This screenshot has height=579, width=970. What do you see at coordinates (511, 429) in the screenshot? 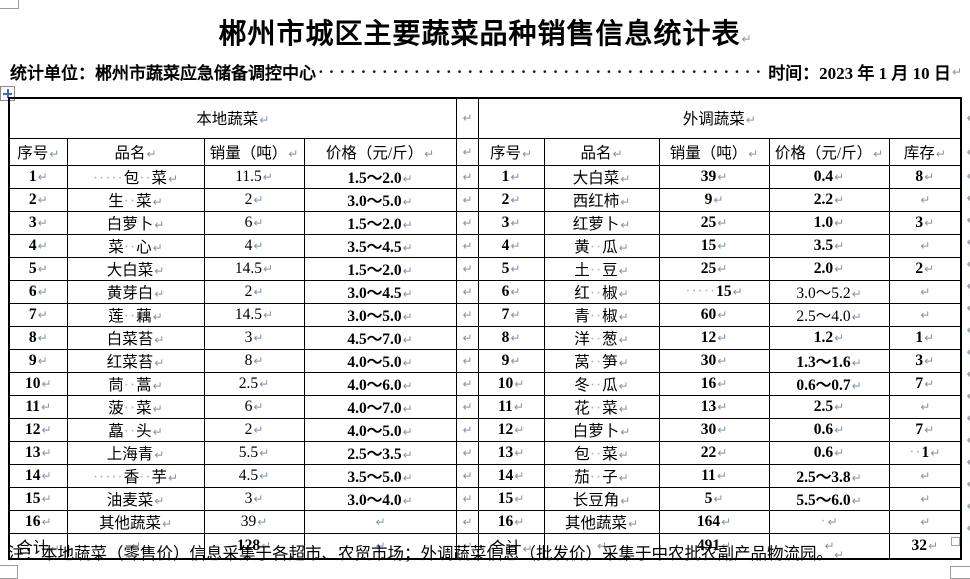
I see `ext-row-no: 12↵` at bounding box center [511, 429].